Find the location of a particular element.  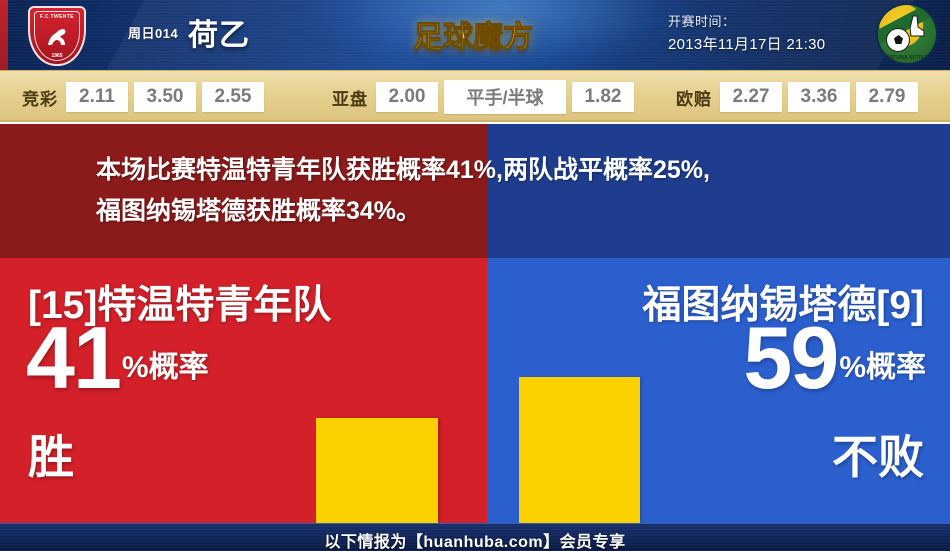

league-name: 荷乙 is located at coordinates (219, 35).